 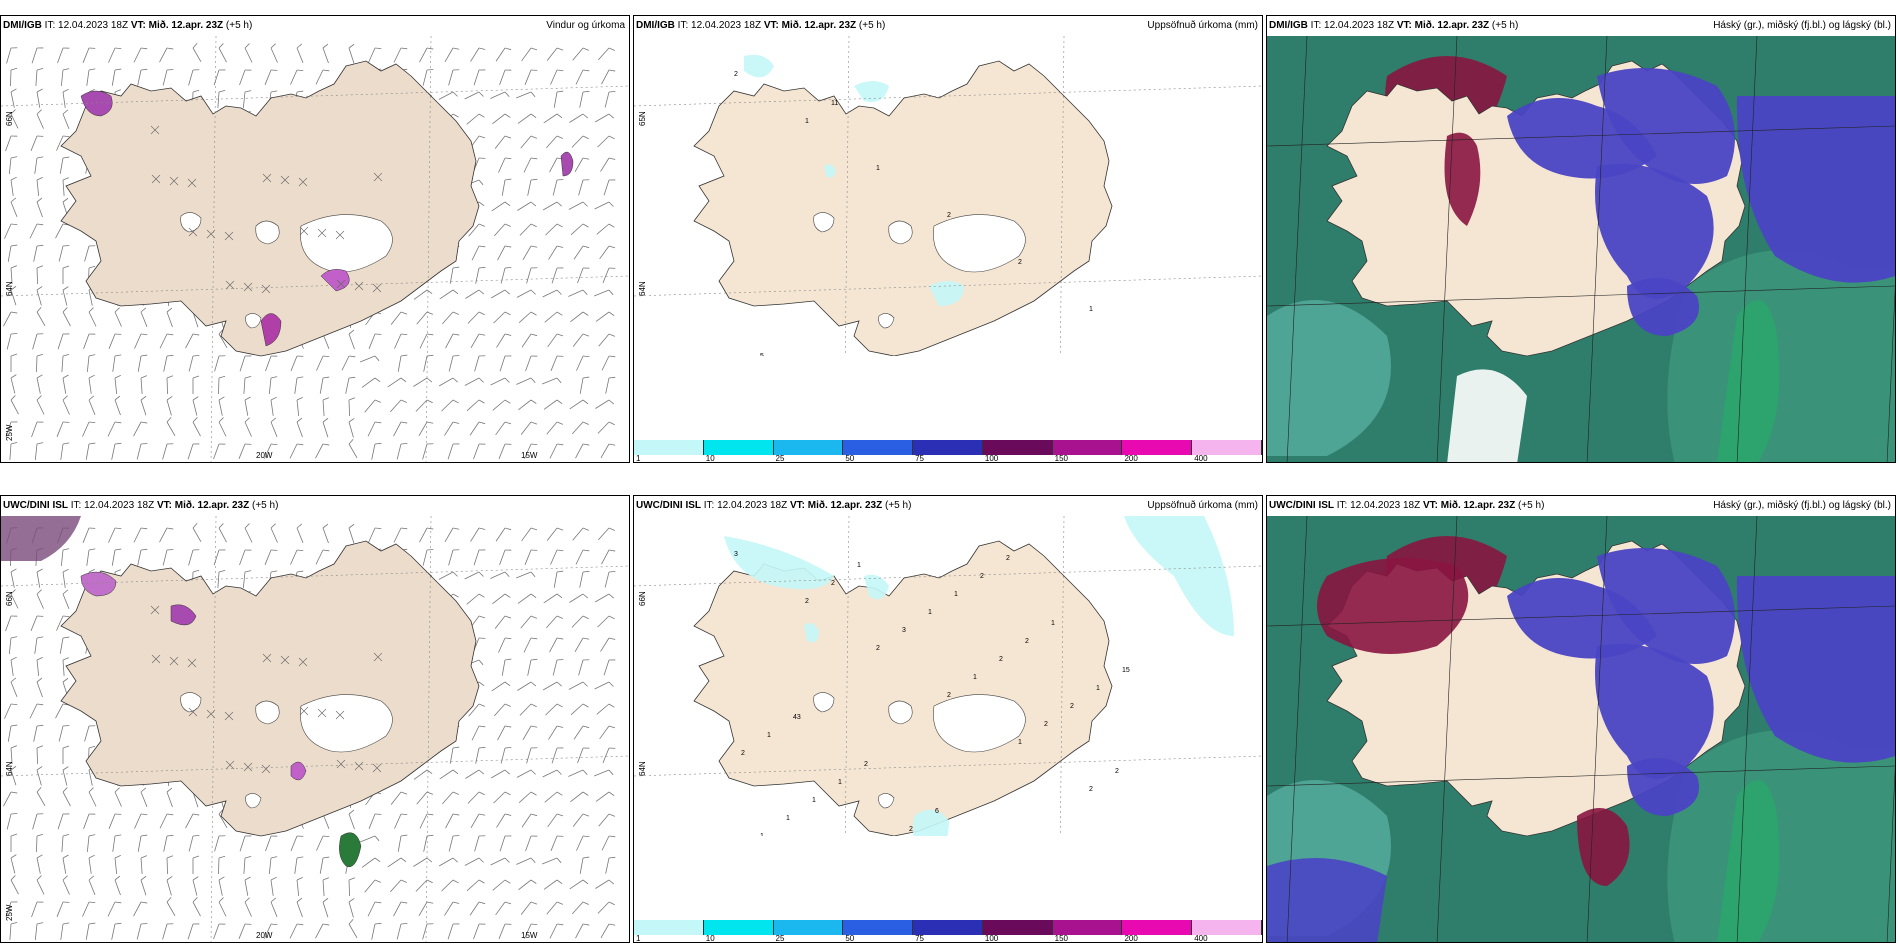 What do you see at coordinates (948, 447) in the screenshot?
I see `colorbar-swatch` at bounding box center [948, 447].